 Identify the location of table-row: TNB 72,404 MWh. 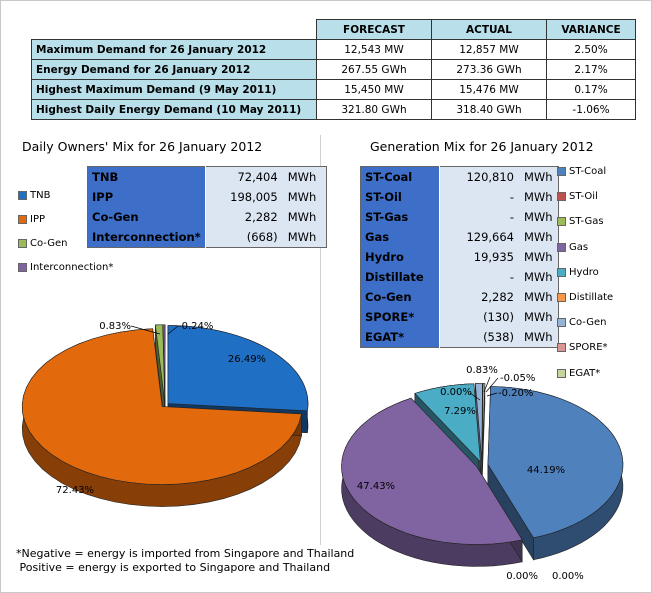
(207, 176).